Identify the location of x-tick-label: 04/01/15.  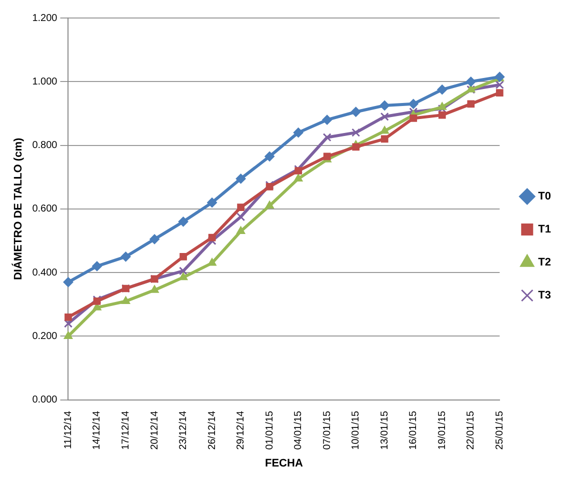
(298, 430).